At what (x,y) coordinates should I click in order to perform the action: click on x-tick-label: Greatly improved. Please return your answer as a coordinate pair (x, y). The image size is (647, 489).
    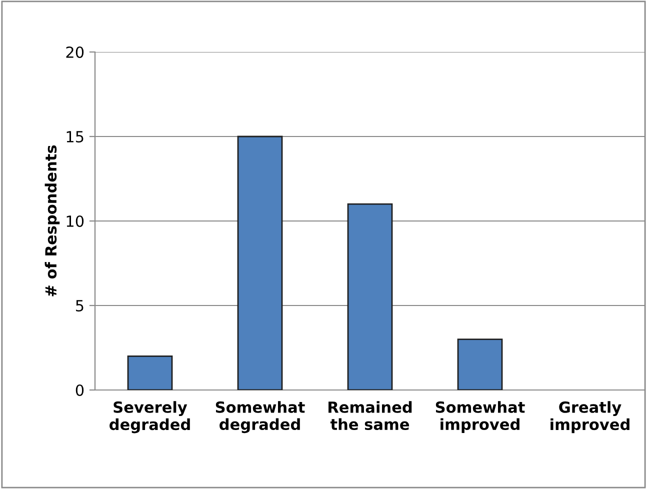
    Looking at the image, I should click on (590, 417).